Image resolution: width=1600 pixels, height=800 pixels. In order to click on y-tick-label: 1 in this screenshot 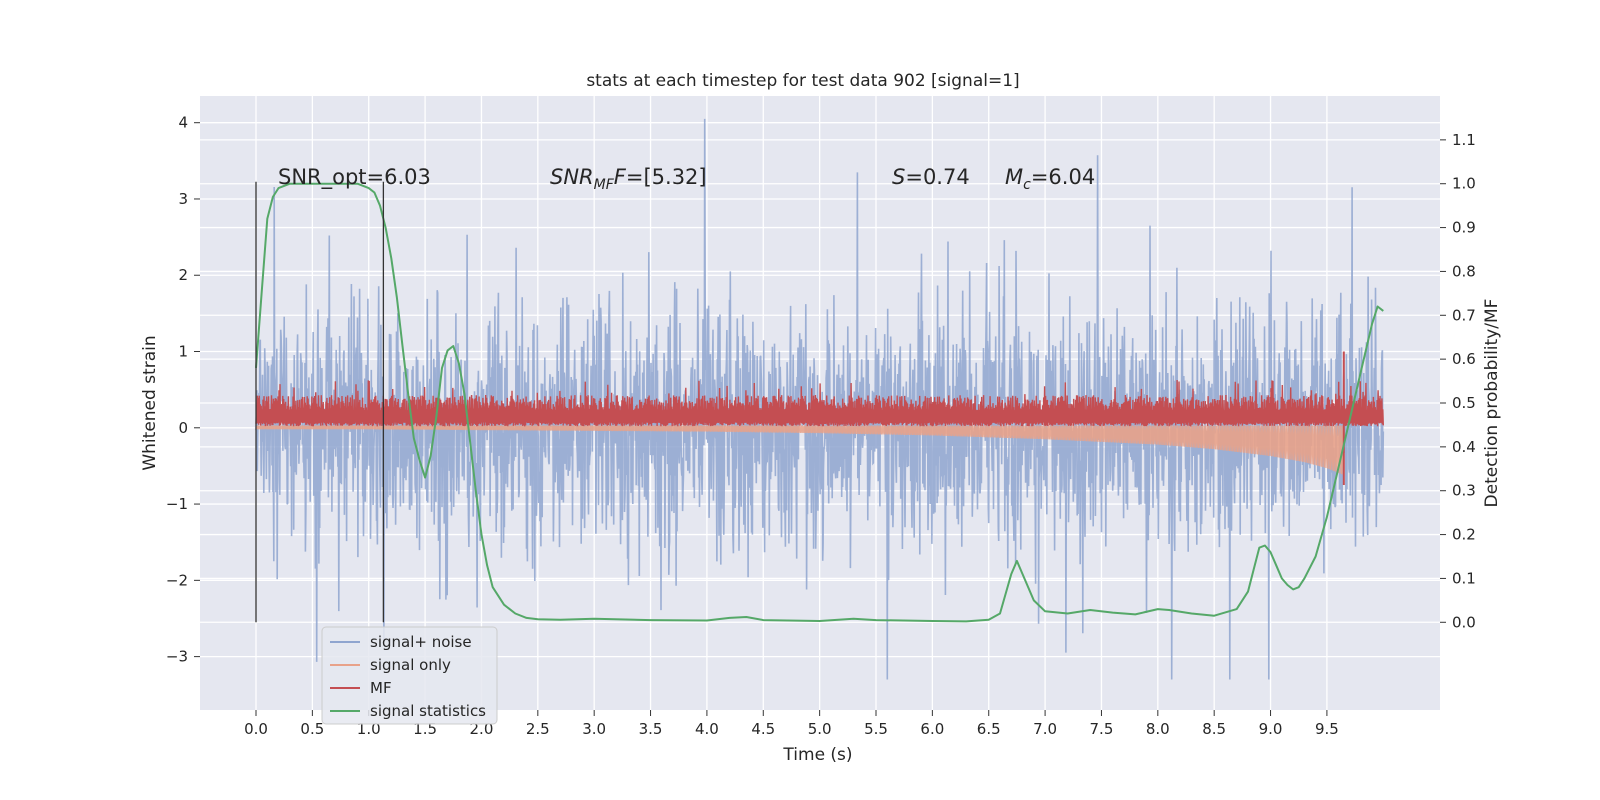, I will do `click(183, 352)`.